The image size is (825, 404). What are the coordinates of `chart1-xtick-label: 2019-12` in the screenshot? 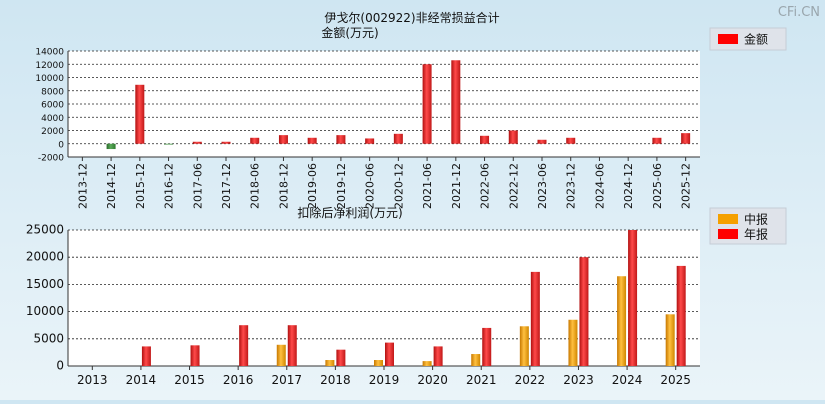 It's located at (341, 186).